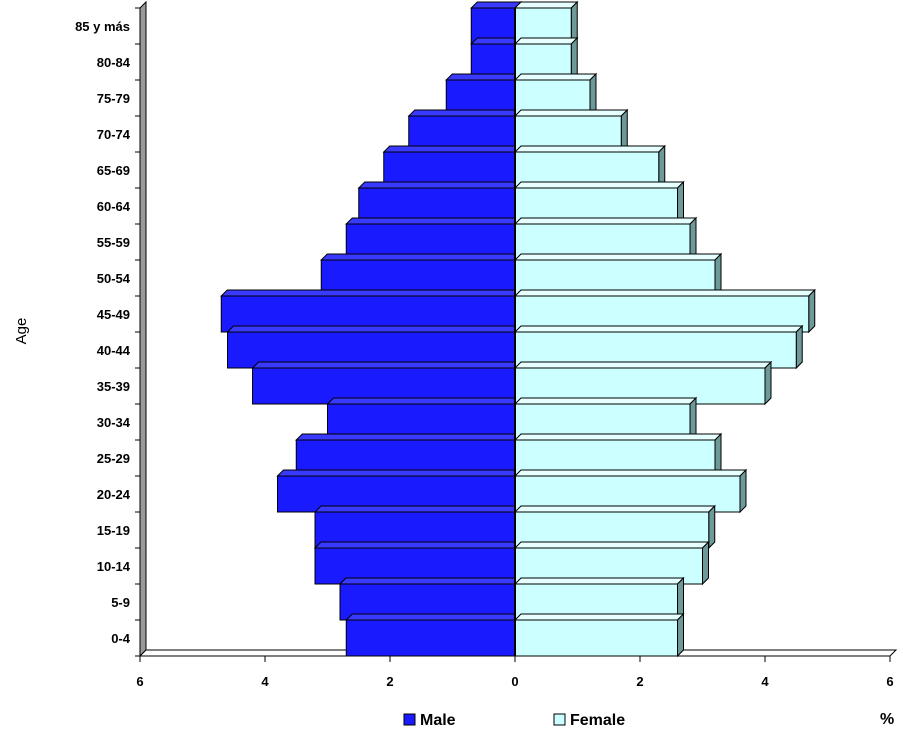 Image resolution: width=903 pixels, height=739 pixels. What do you see at coordinates (597, 720) in the screenshot?
I see `legend-label-female: Female` at bounding box center [597, 720].